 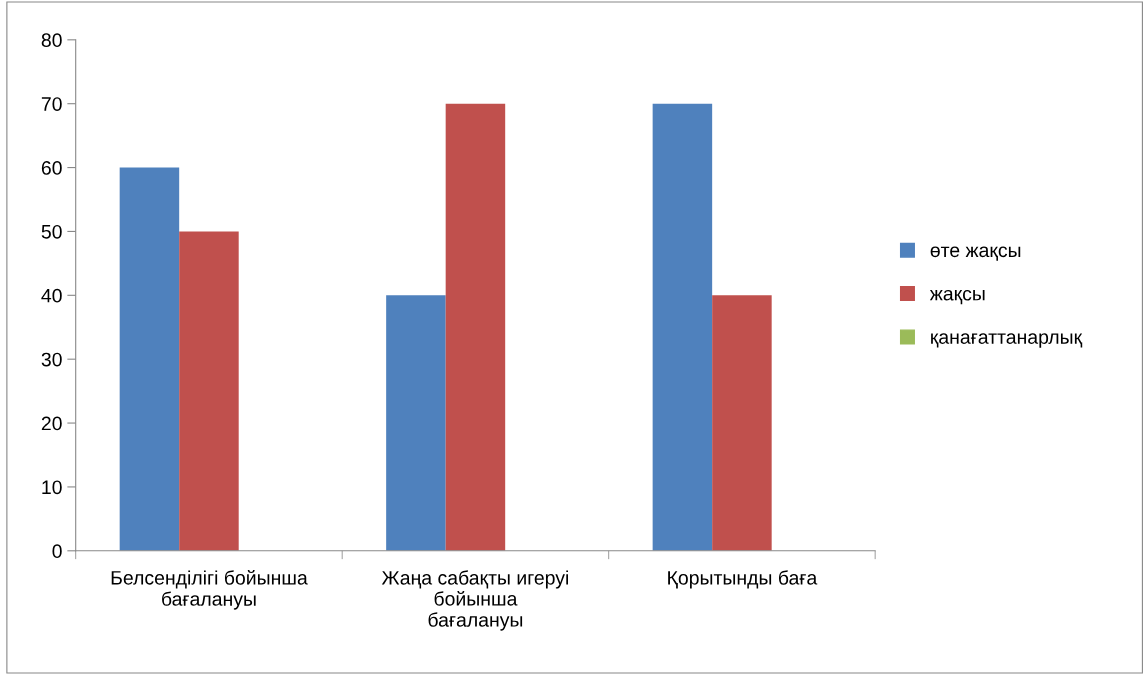 What do you see at coordinates (51, 168) in the screenshot?
I see `y-tick-label: 60` at bounding box center [51, 168].